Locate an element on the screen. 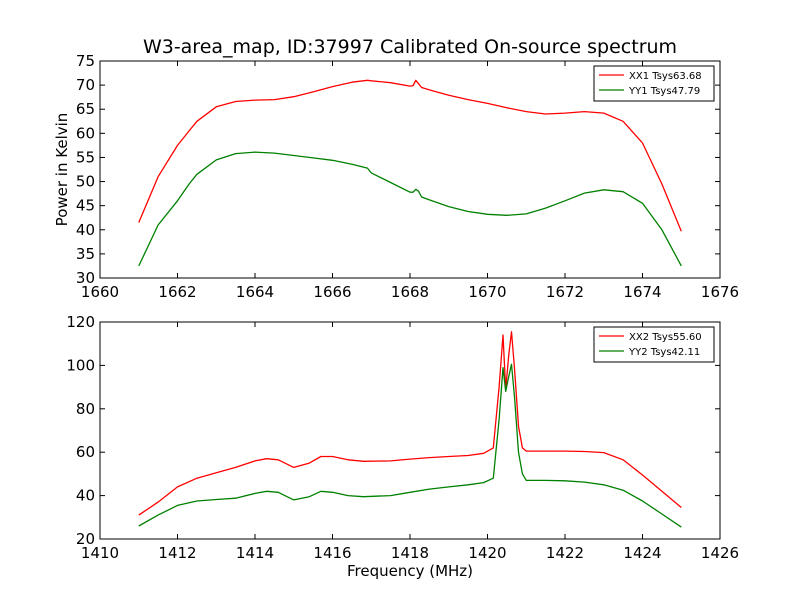 This screenshot has width=800, height=600. y-tick-label: 45 is located at coordinates (85, 206).